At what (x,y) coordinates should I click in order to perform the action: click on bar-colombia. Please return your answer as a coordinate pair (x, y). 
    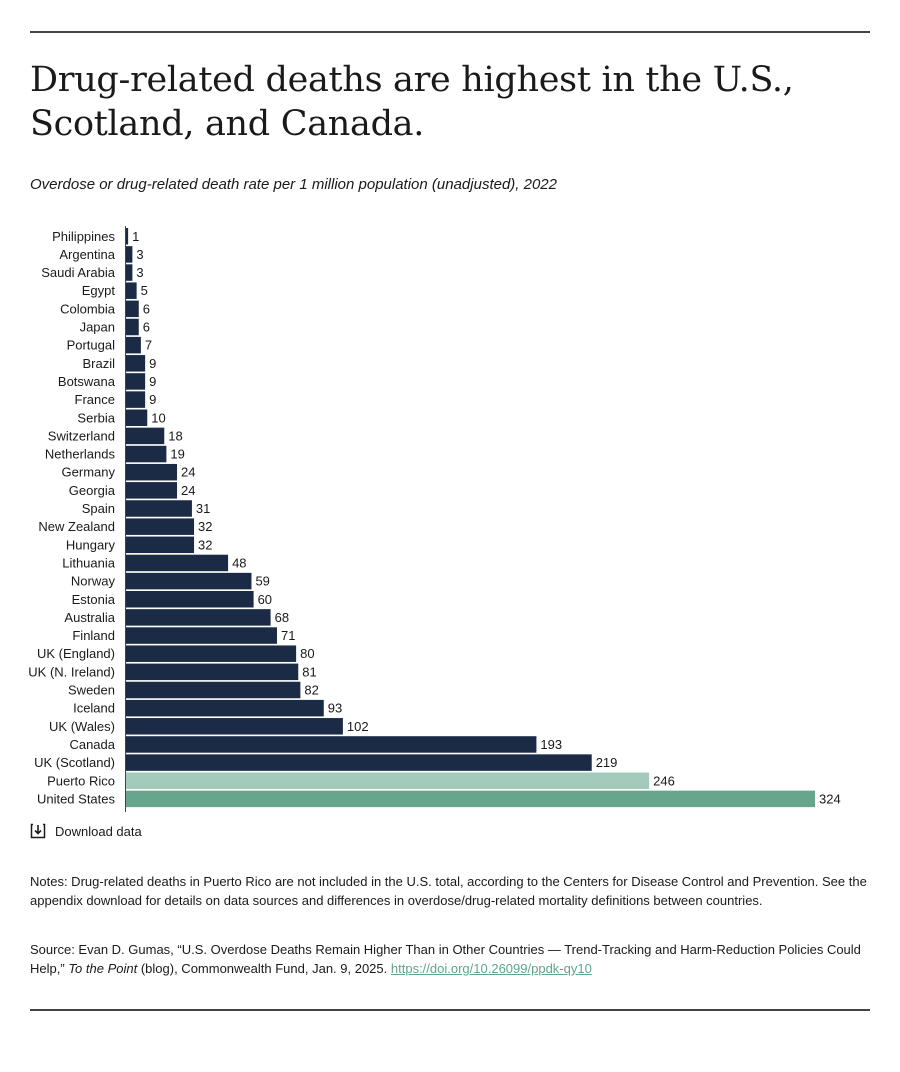
    Looking at the image, I should click on (132, 309).